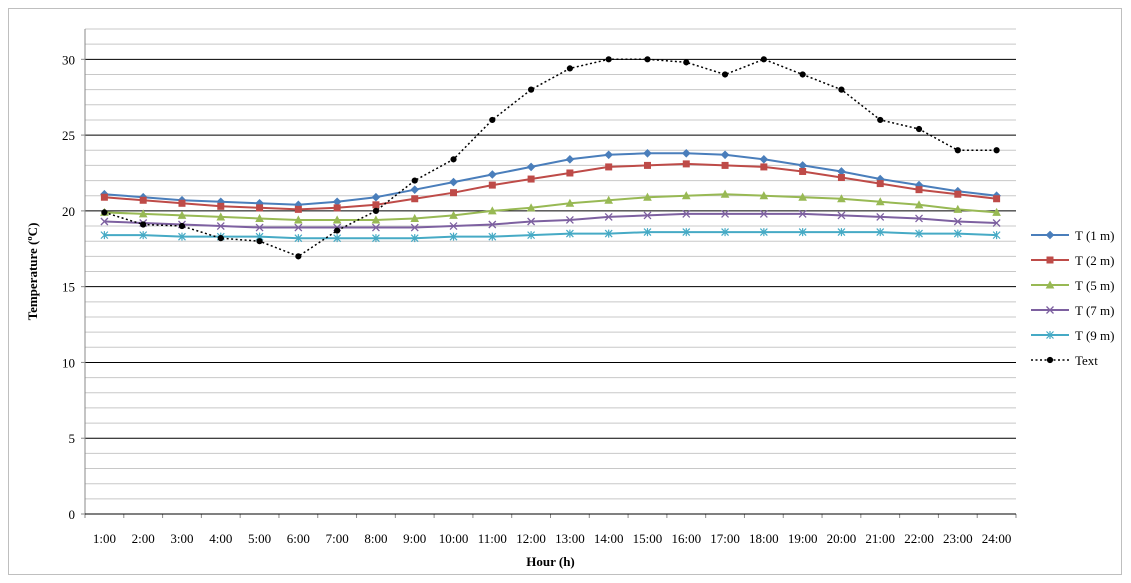 This screenshot has width=1131, height=583. I want to click on x-tick-label: 10:00, so click(454, 538).